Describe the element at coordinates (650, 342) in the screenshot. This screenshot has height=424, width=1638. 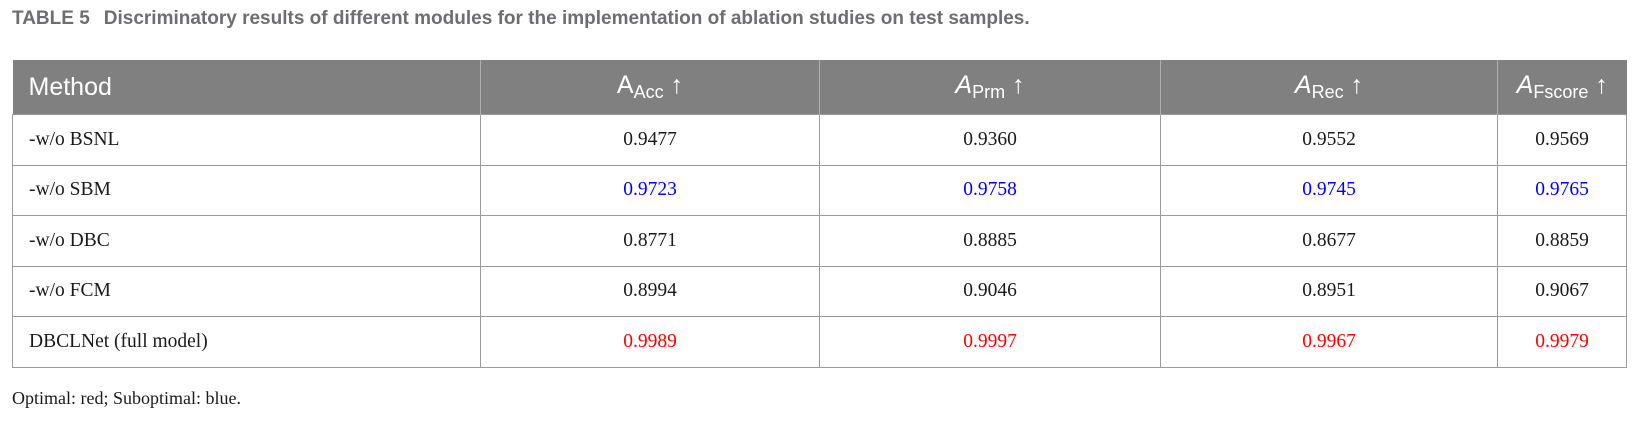
I see `value-cell: 0.9989` at that location.